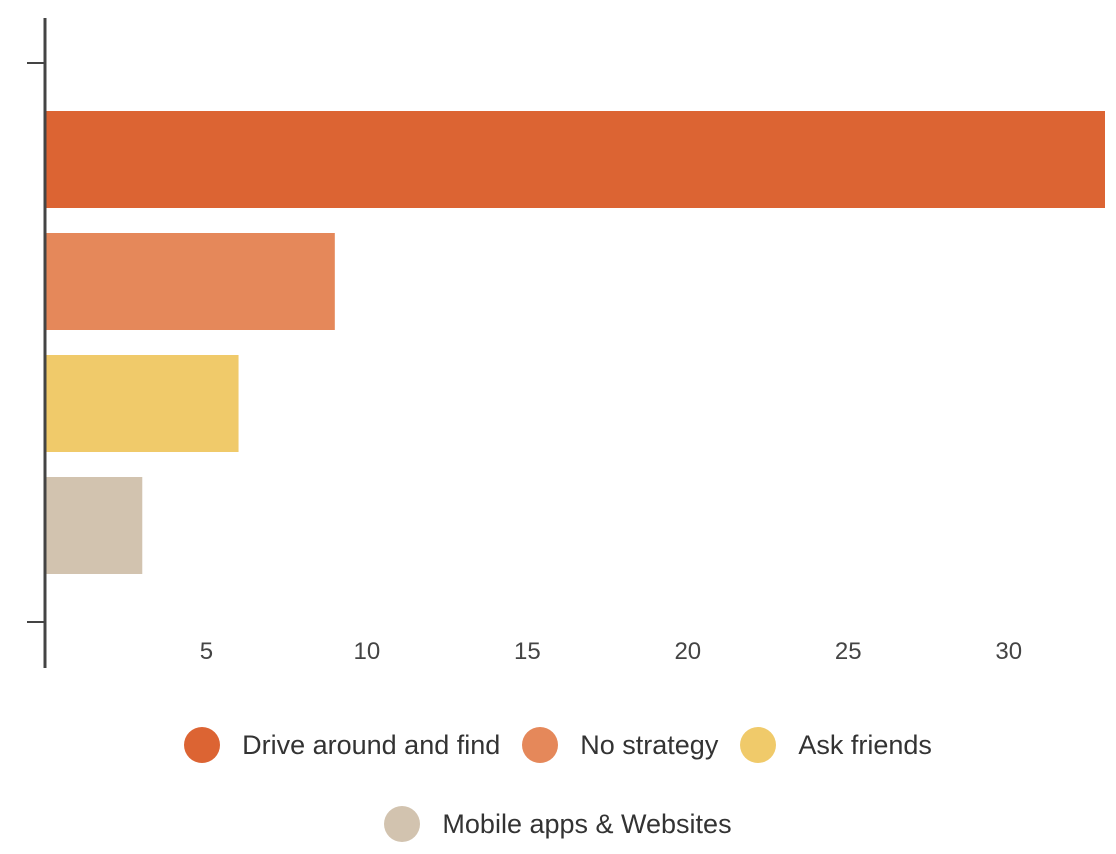 This screenshot has width=1116, height=854. I want to click on legend-item-ask-friends: Ask friends, so click(836, 745).